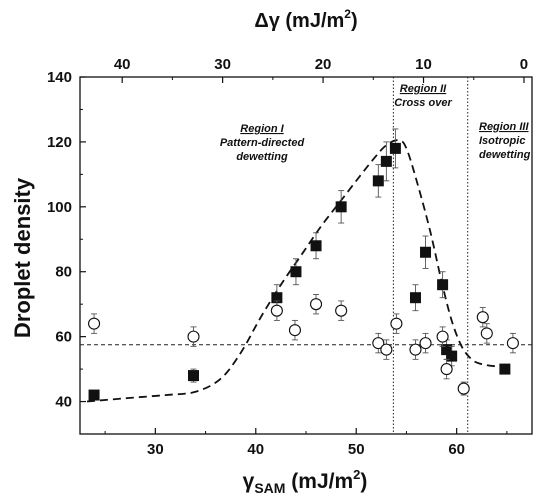 This screenshot has width=535, height=500. I want to click on top-tick-label-20: 20, so click(323, 64).